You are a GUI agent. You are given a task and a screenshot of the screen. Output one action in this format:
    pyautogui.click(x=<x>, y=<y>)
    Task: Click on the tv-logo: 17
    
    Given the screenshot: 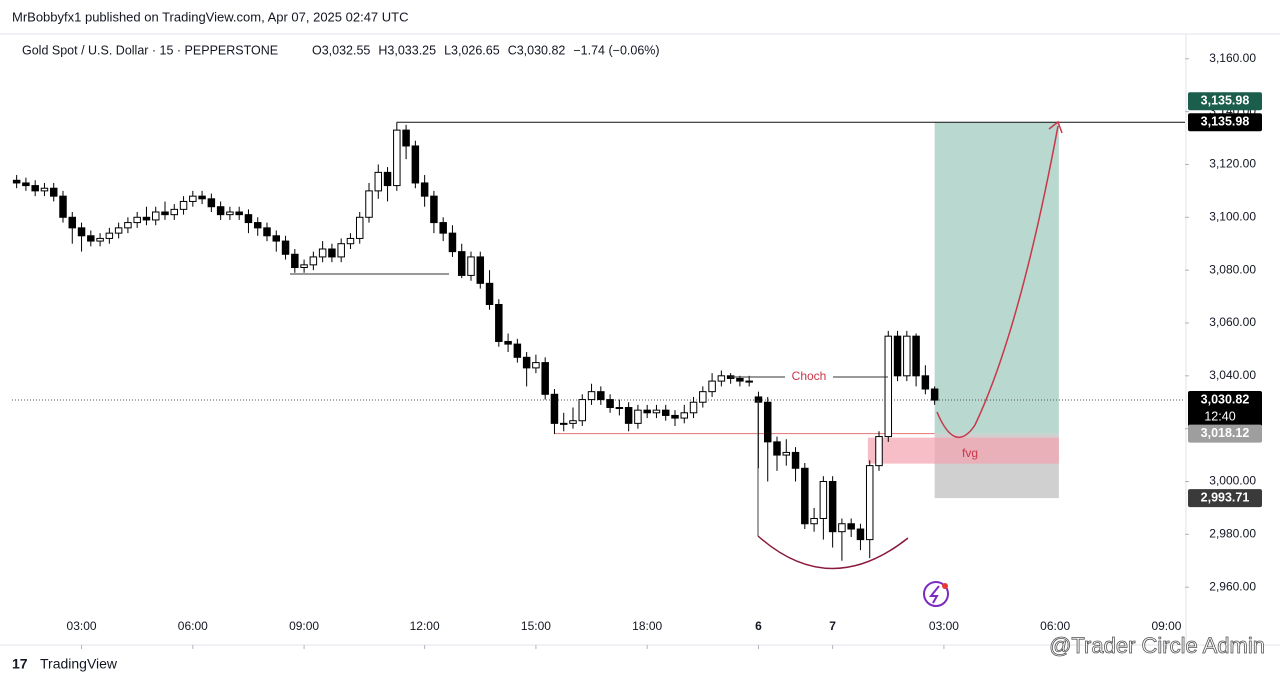 What is the action you would take?
    pyautogui.click(x=20, y=664)
    